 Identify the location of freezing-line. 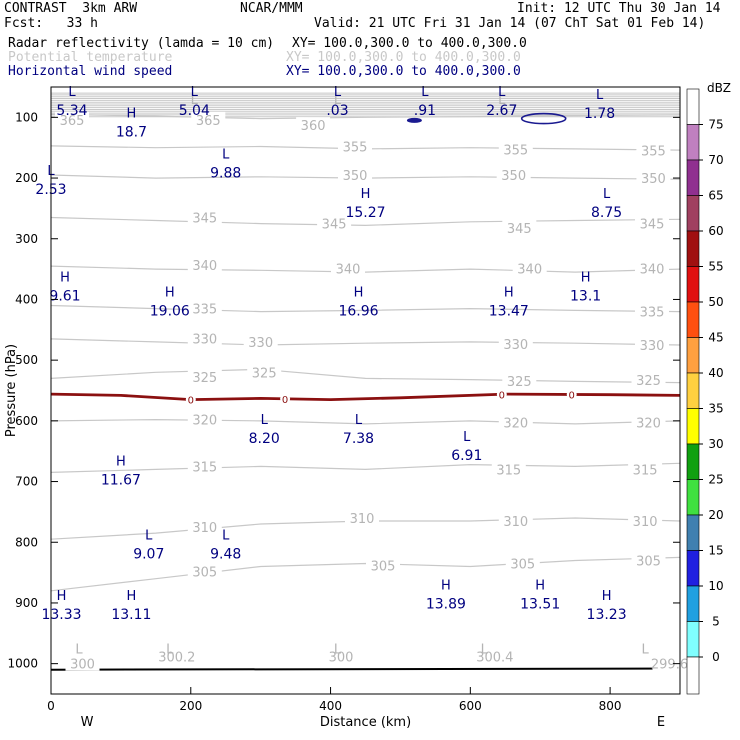
(365, 397).